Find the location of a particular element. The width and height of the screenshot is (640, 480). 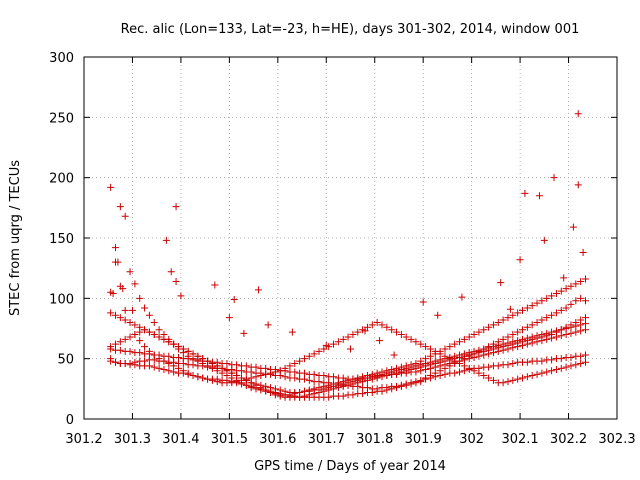

x-tick-label: 301.8 is located at coordinates (374, 439).